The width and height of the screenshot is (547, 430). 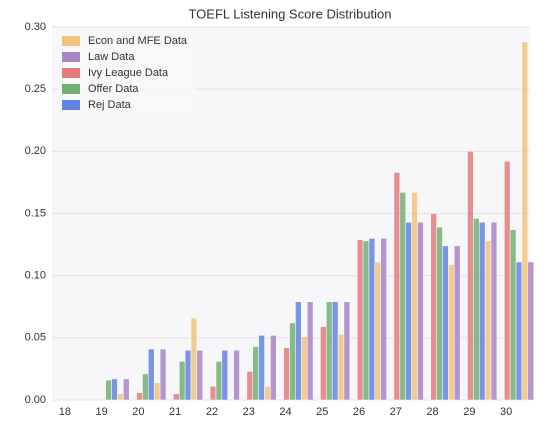 I want to click on x-tick-label: 20, so click(x=138, y=412).